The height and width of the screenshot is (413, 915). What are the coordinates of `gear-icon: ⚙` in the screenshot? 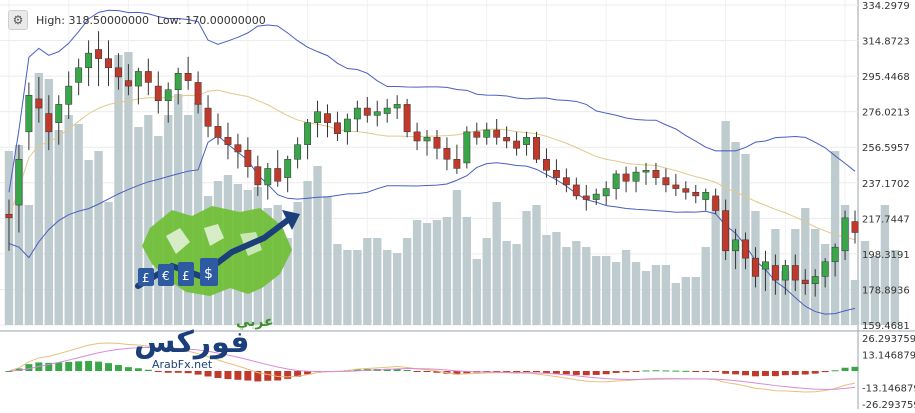 It's located at (18, 20).